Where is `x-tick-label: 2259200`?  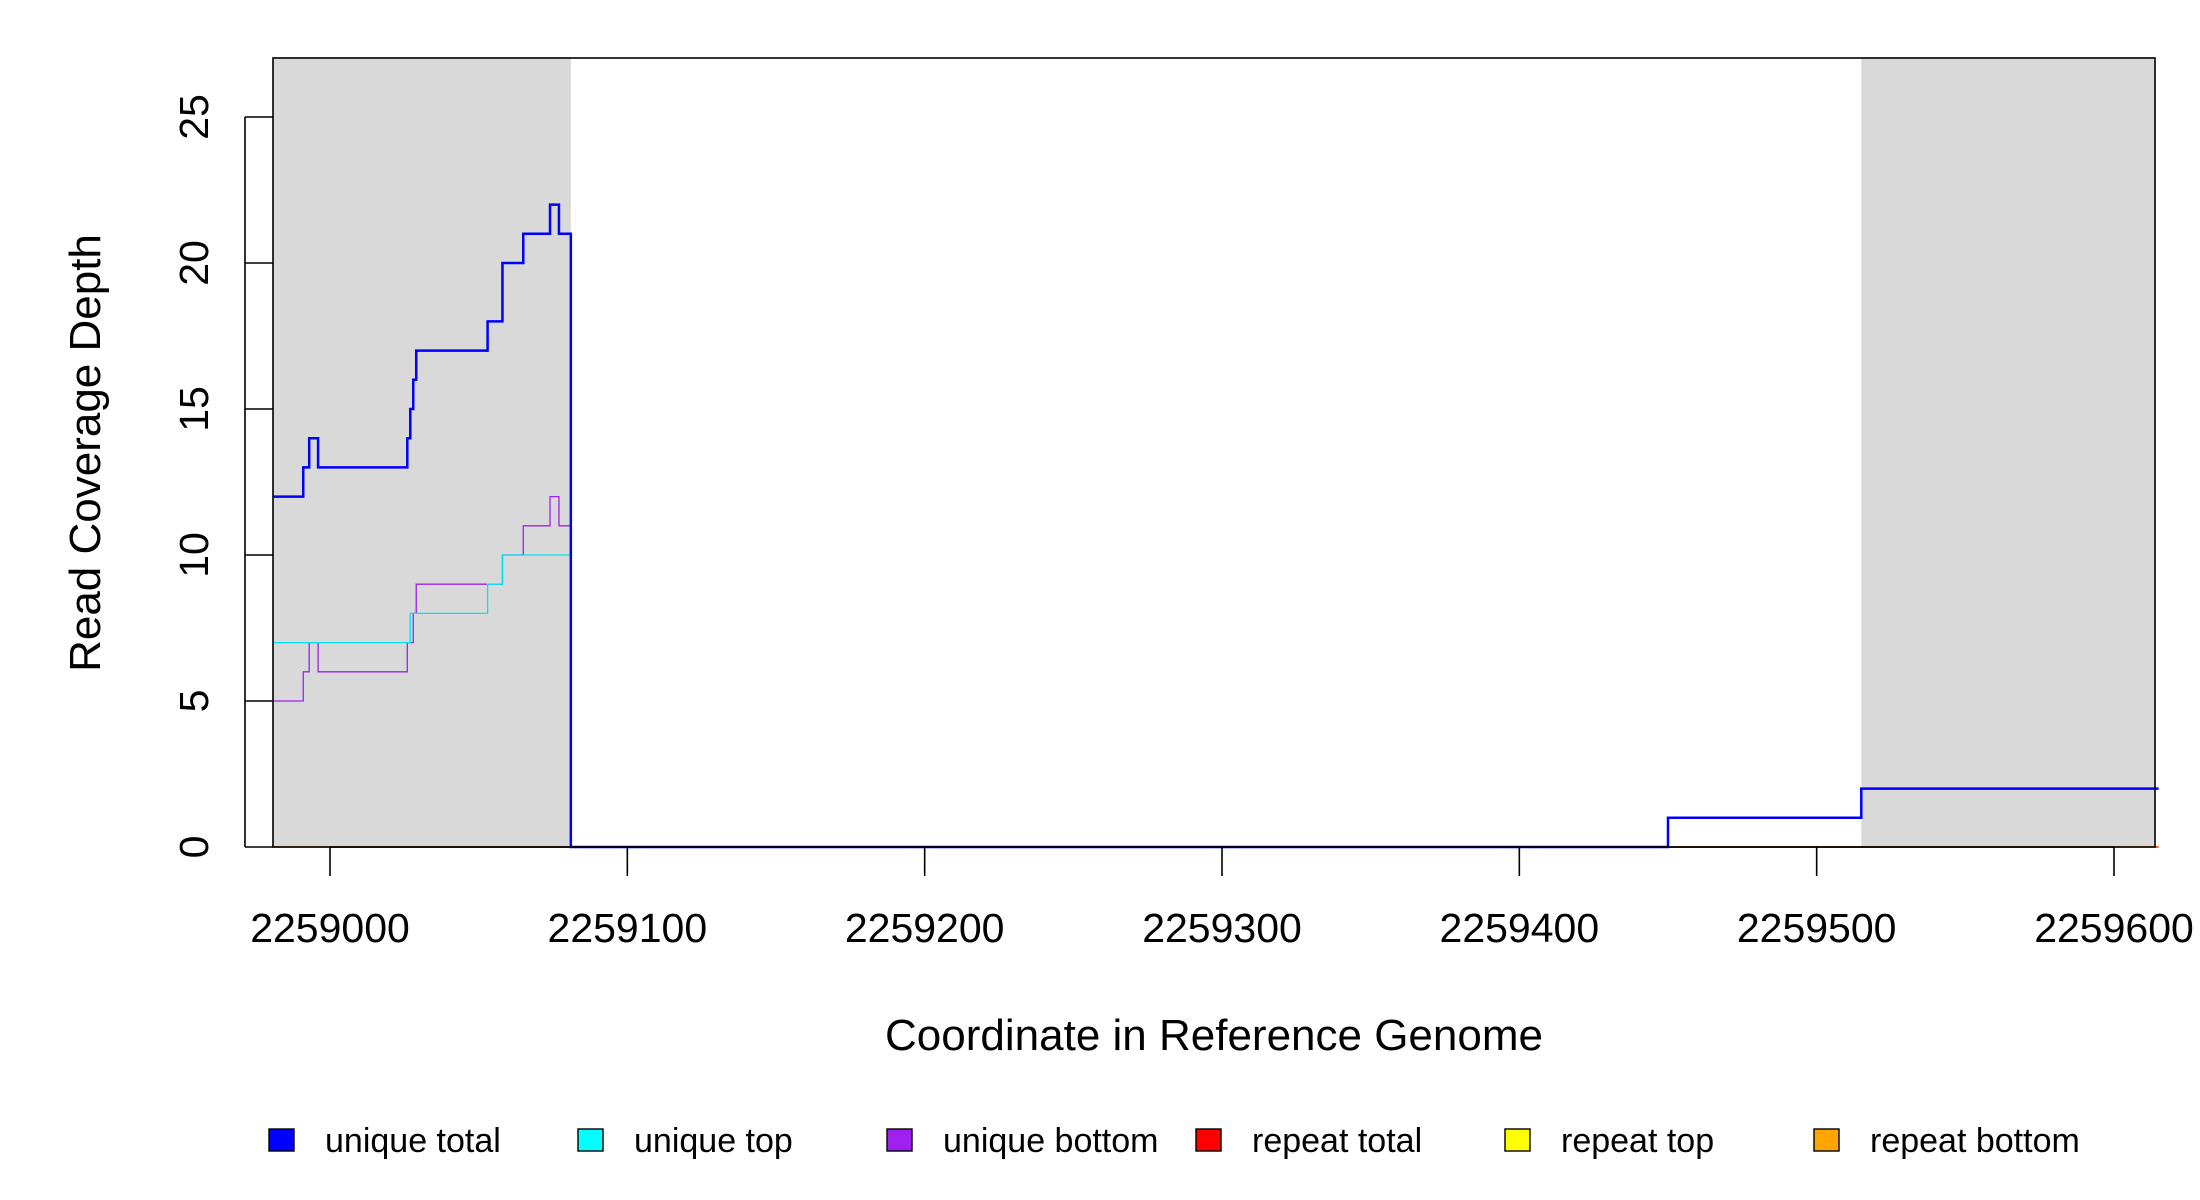 x-tick-label: 2259200 is located at coordinates (925, 928).